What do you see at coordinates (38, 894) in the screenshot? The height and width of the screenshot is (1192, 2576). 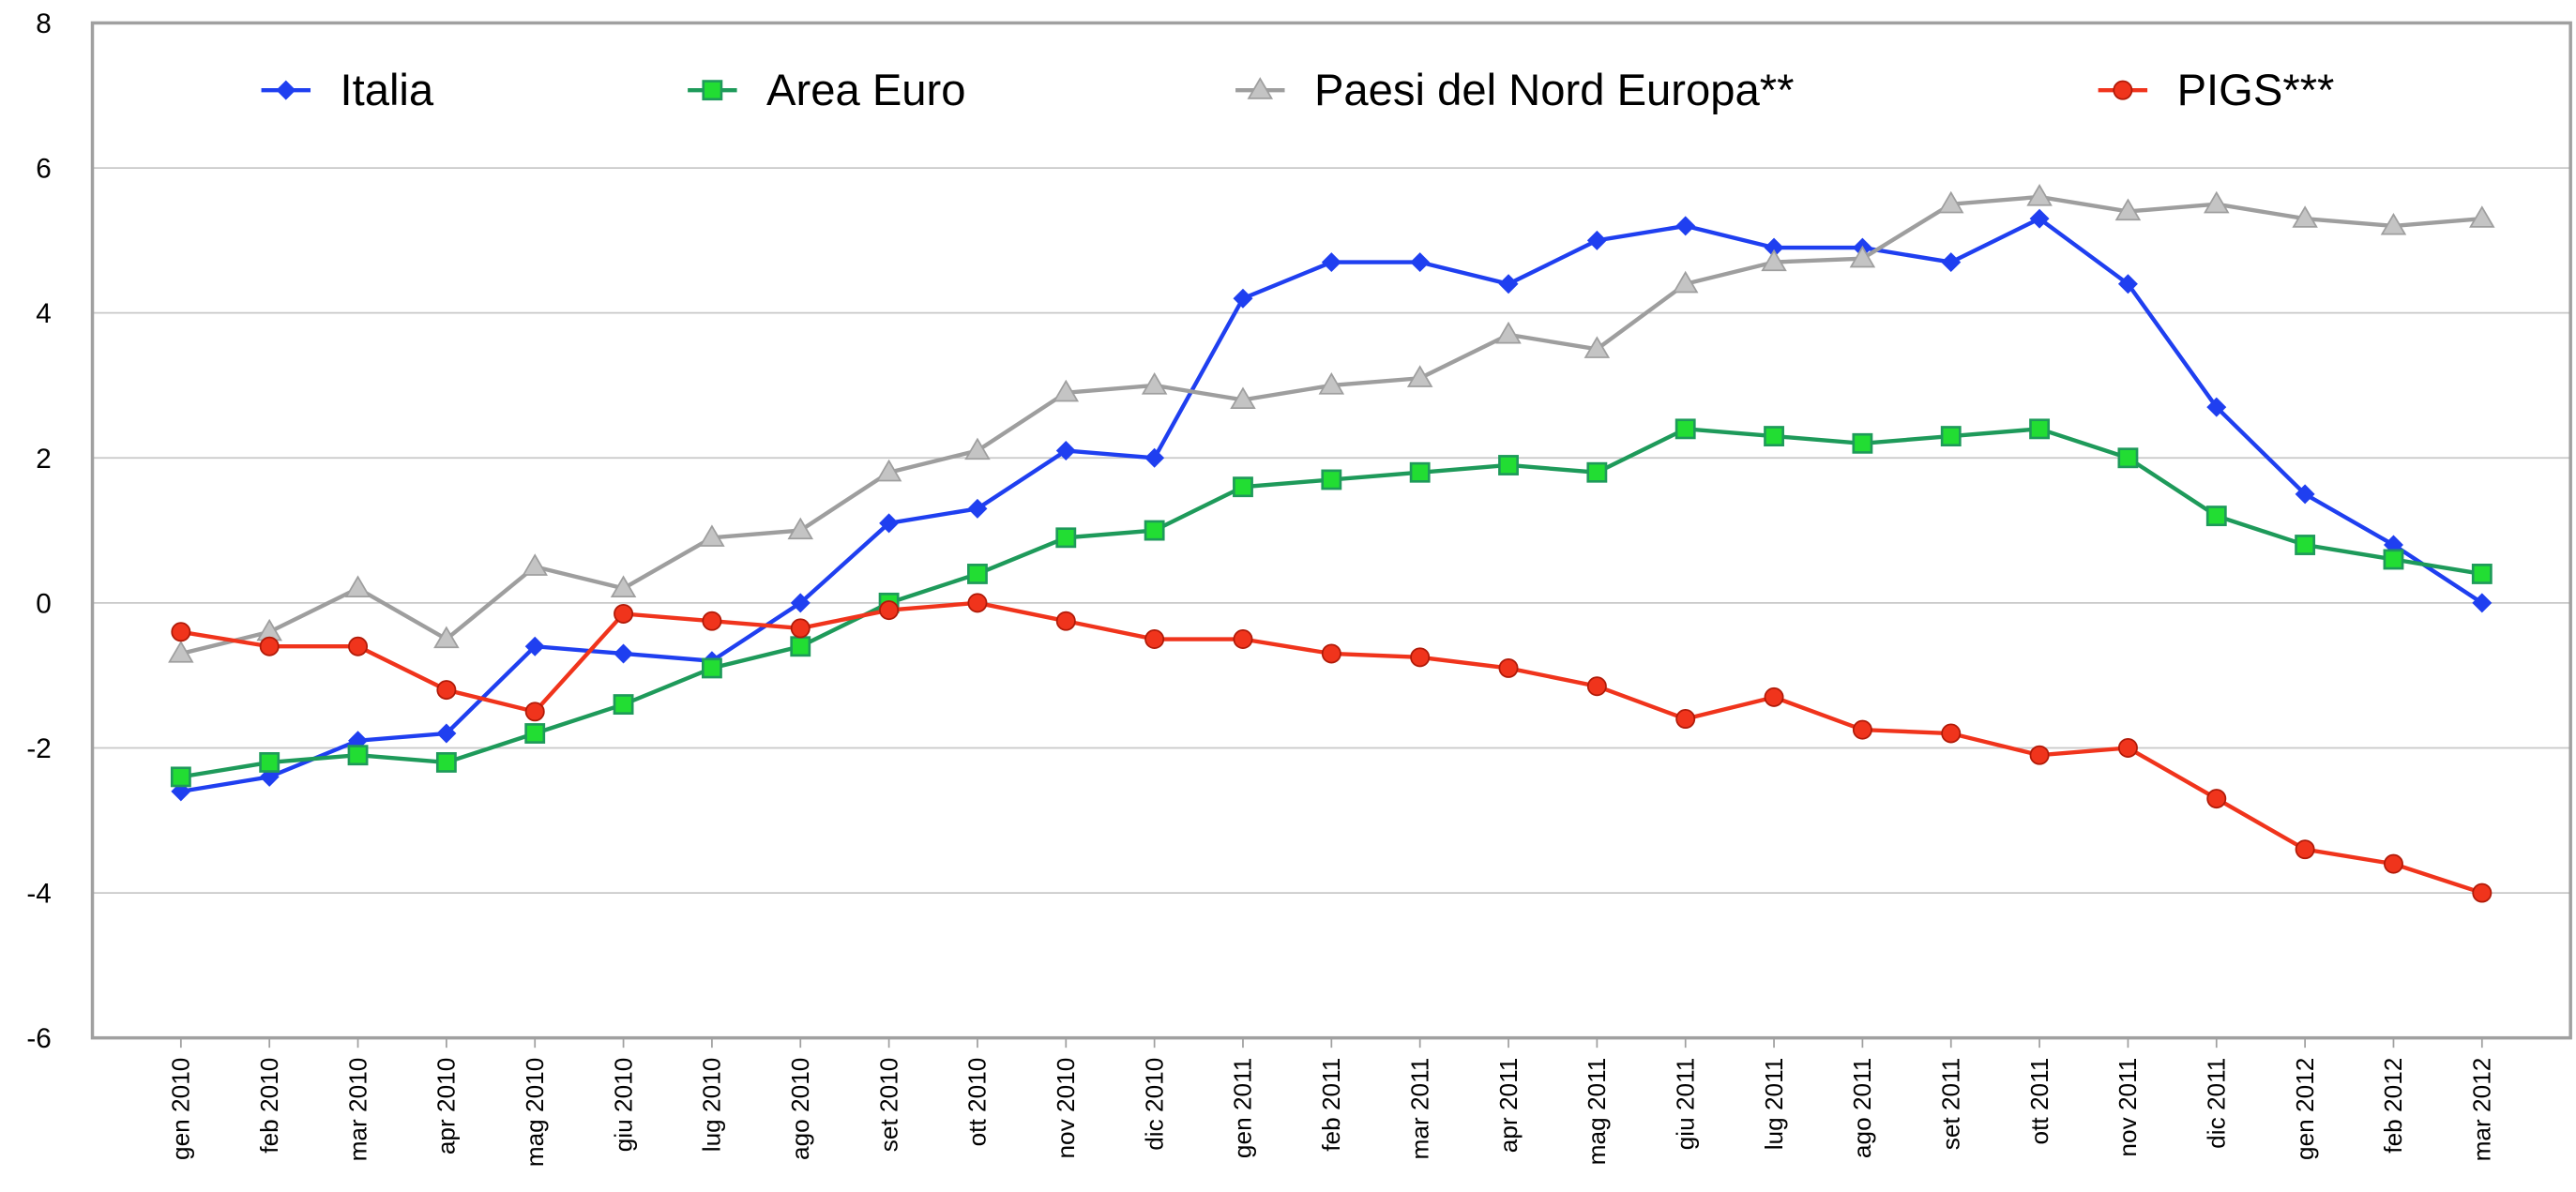 I see `y-tick-label: -4` at bounding box center [38, 894].